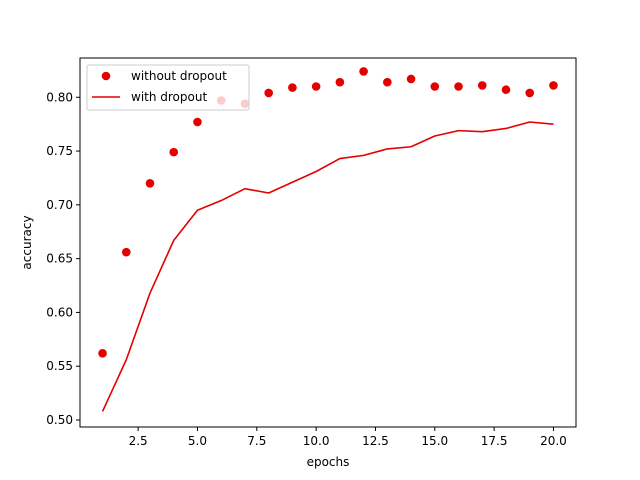 The image size is (640, 480). Describe the element at coordinates (59, 312) in the screenshot. I see `y-tick-label: 0.60` at that location.